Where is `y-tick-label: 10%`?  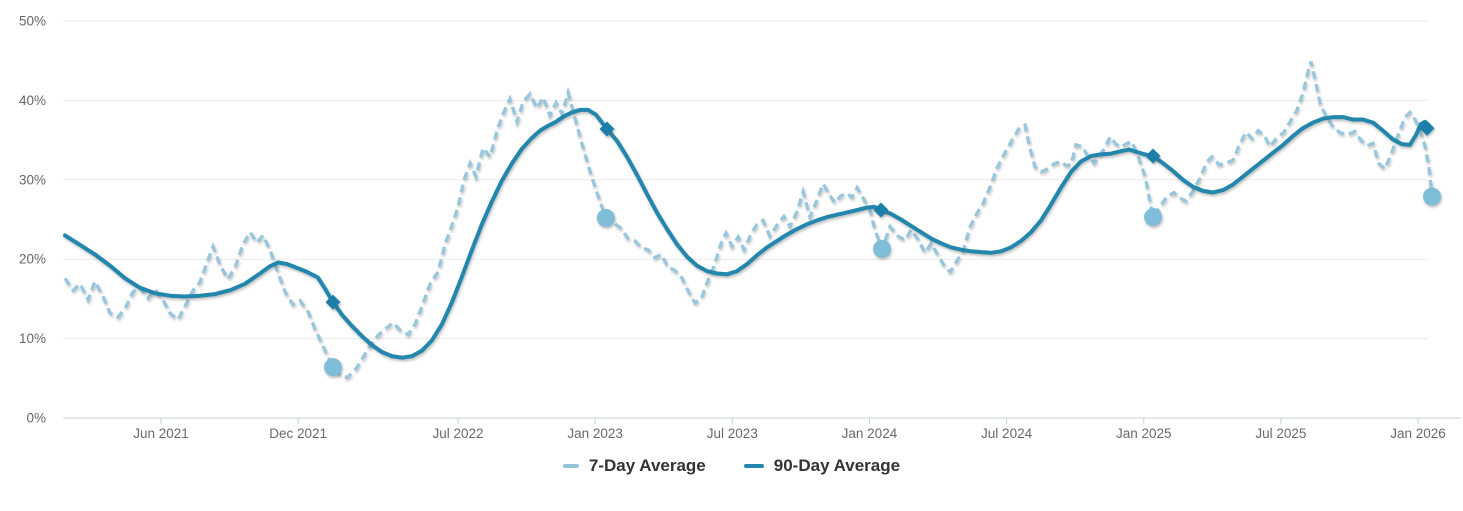 y-tick-label: 10% is located at coordinates (32, 338).